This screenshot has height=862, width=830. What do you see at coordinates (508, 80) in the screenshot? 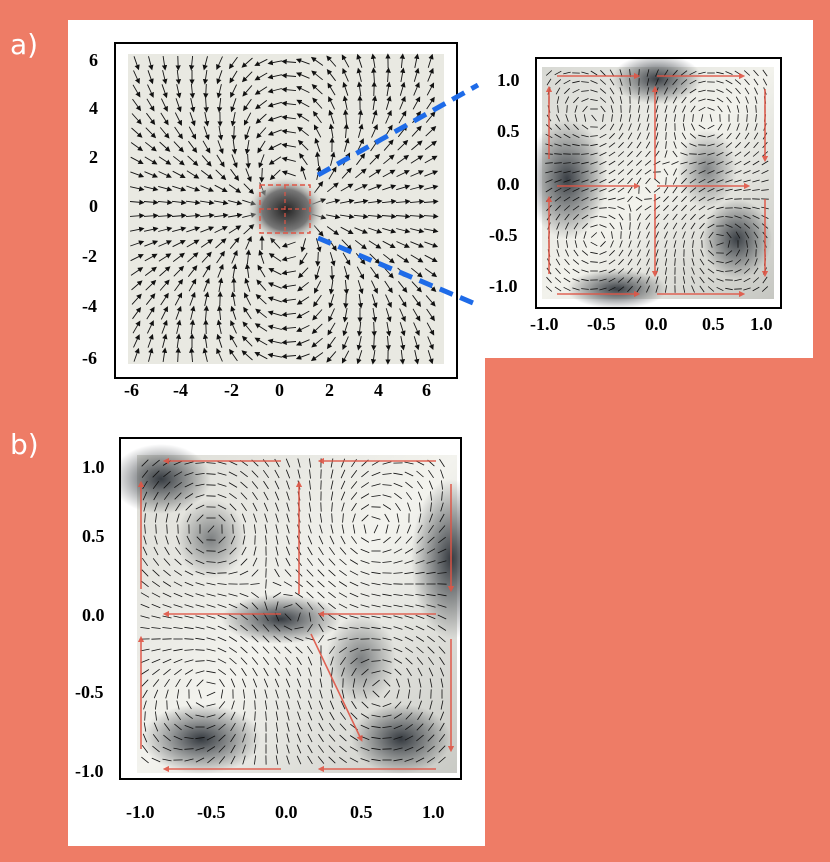
I see `a-inset-ytick: 1.0` at bounding box center [508, 80].